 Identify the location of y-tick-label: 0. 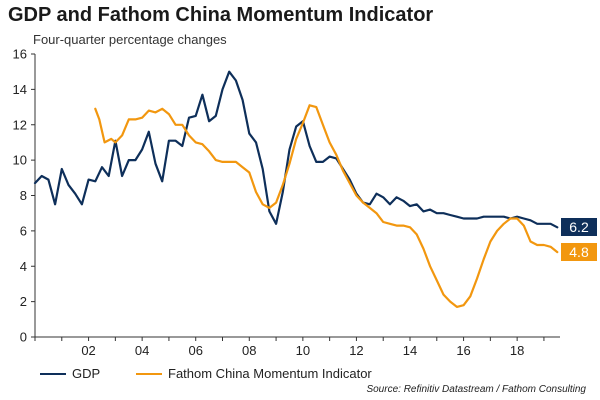
(23, 337).